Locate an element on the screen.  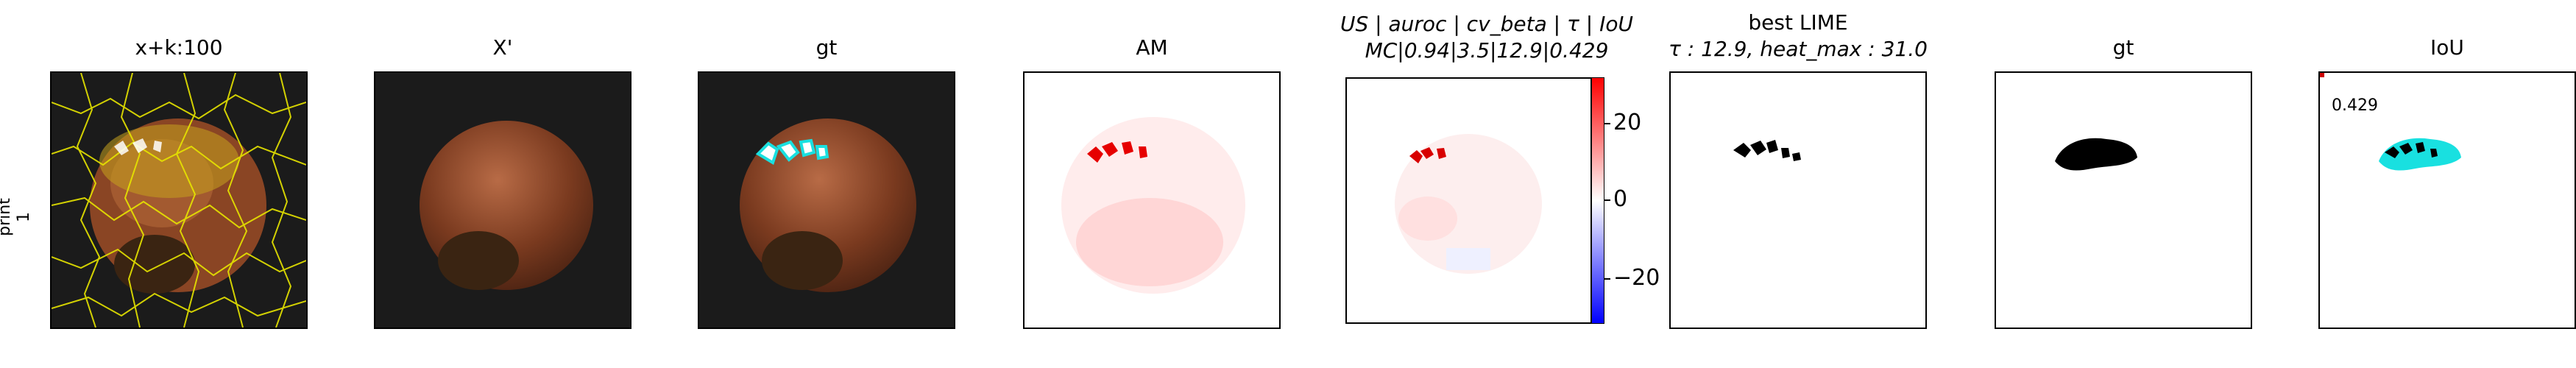
colorbar-label: −20 is located at coordinates (1637, 278).